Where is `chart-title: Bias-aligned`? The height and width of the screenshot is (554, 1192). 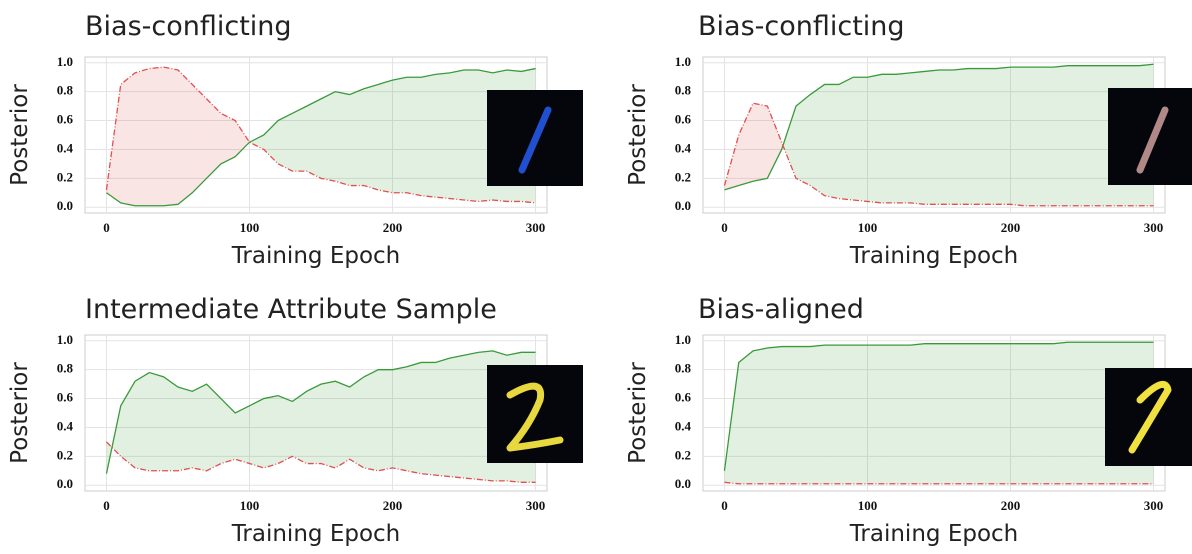
chart-title: Bias-aligned is located at coordinates (781, 309).